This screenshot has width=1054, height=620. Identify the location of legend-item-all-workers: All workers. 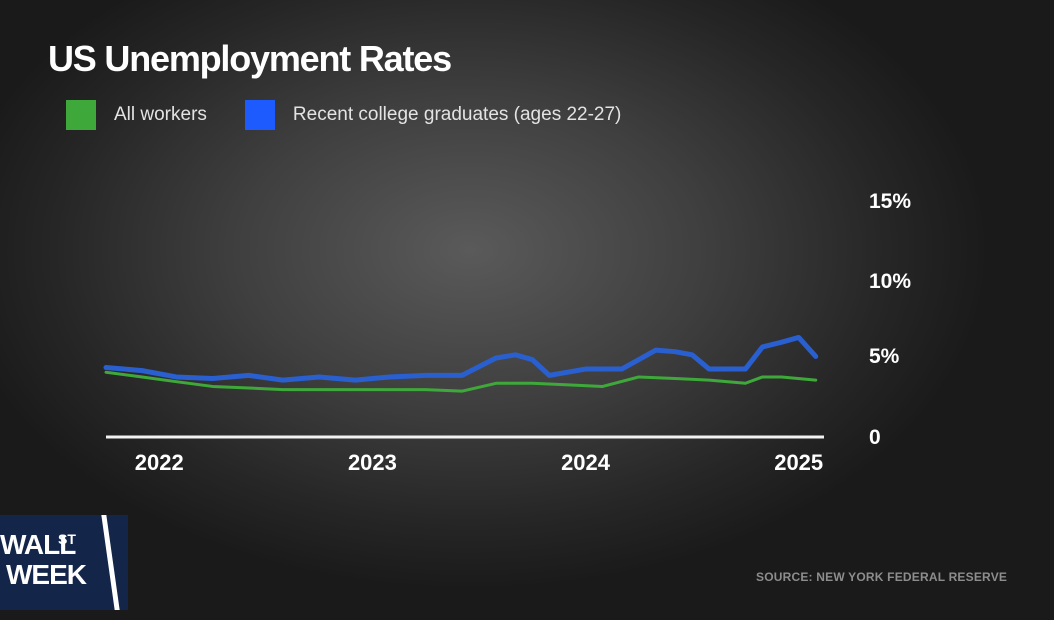
(136, 115).